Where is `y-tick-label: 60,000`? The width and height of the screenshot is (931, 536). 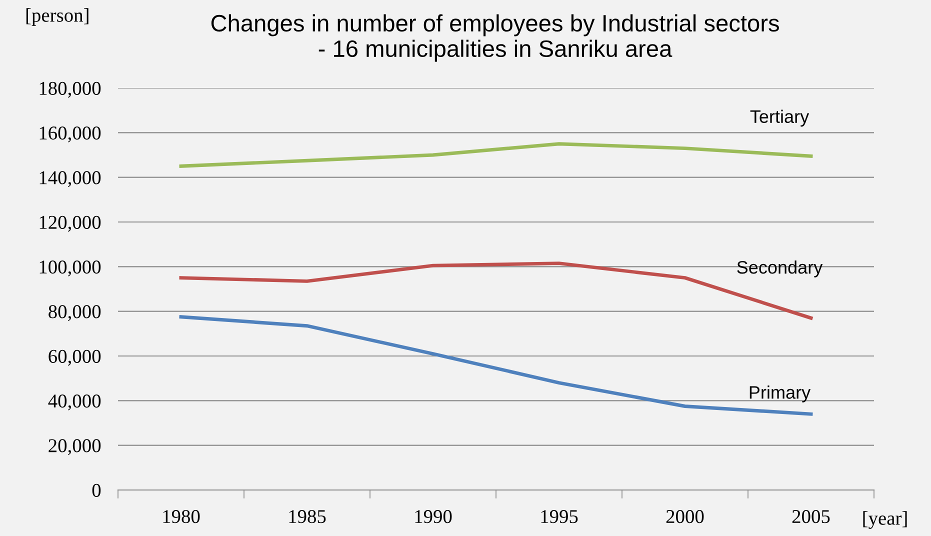
y-tick-label: 60,000 is located at coordinates (74, 358).